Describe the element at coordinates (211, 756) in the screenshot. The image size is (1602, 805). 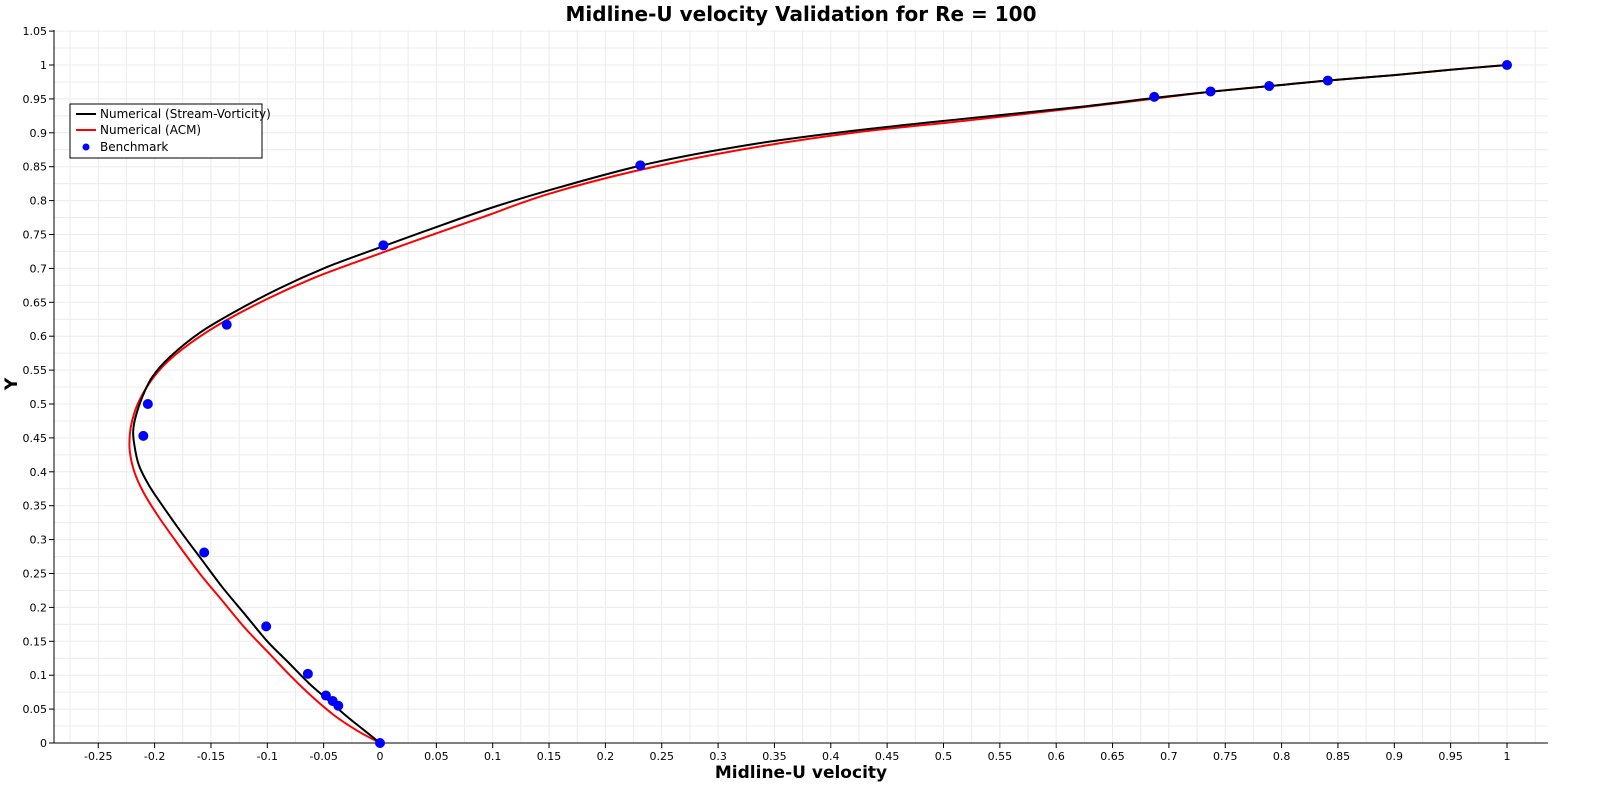
I see `x-tick-label: -0.15` at that location.